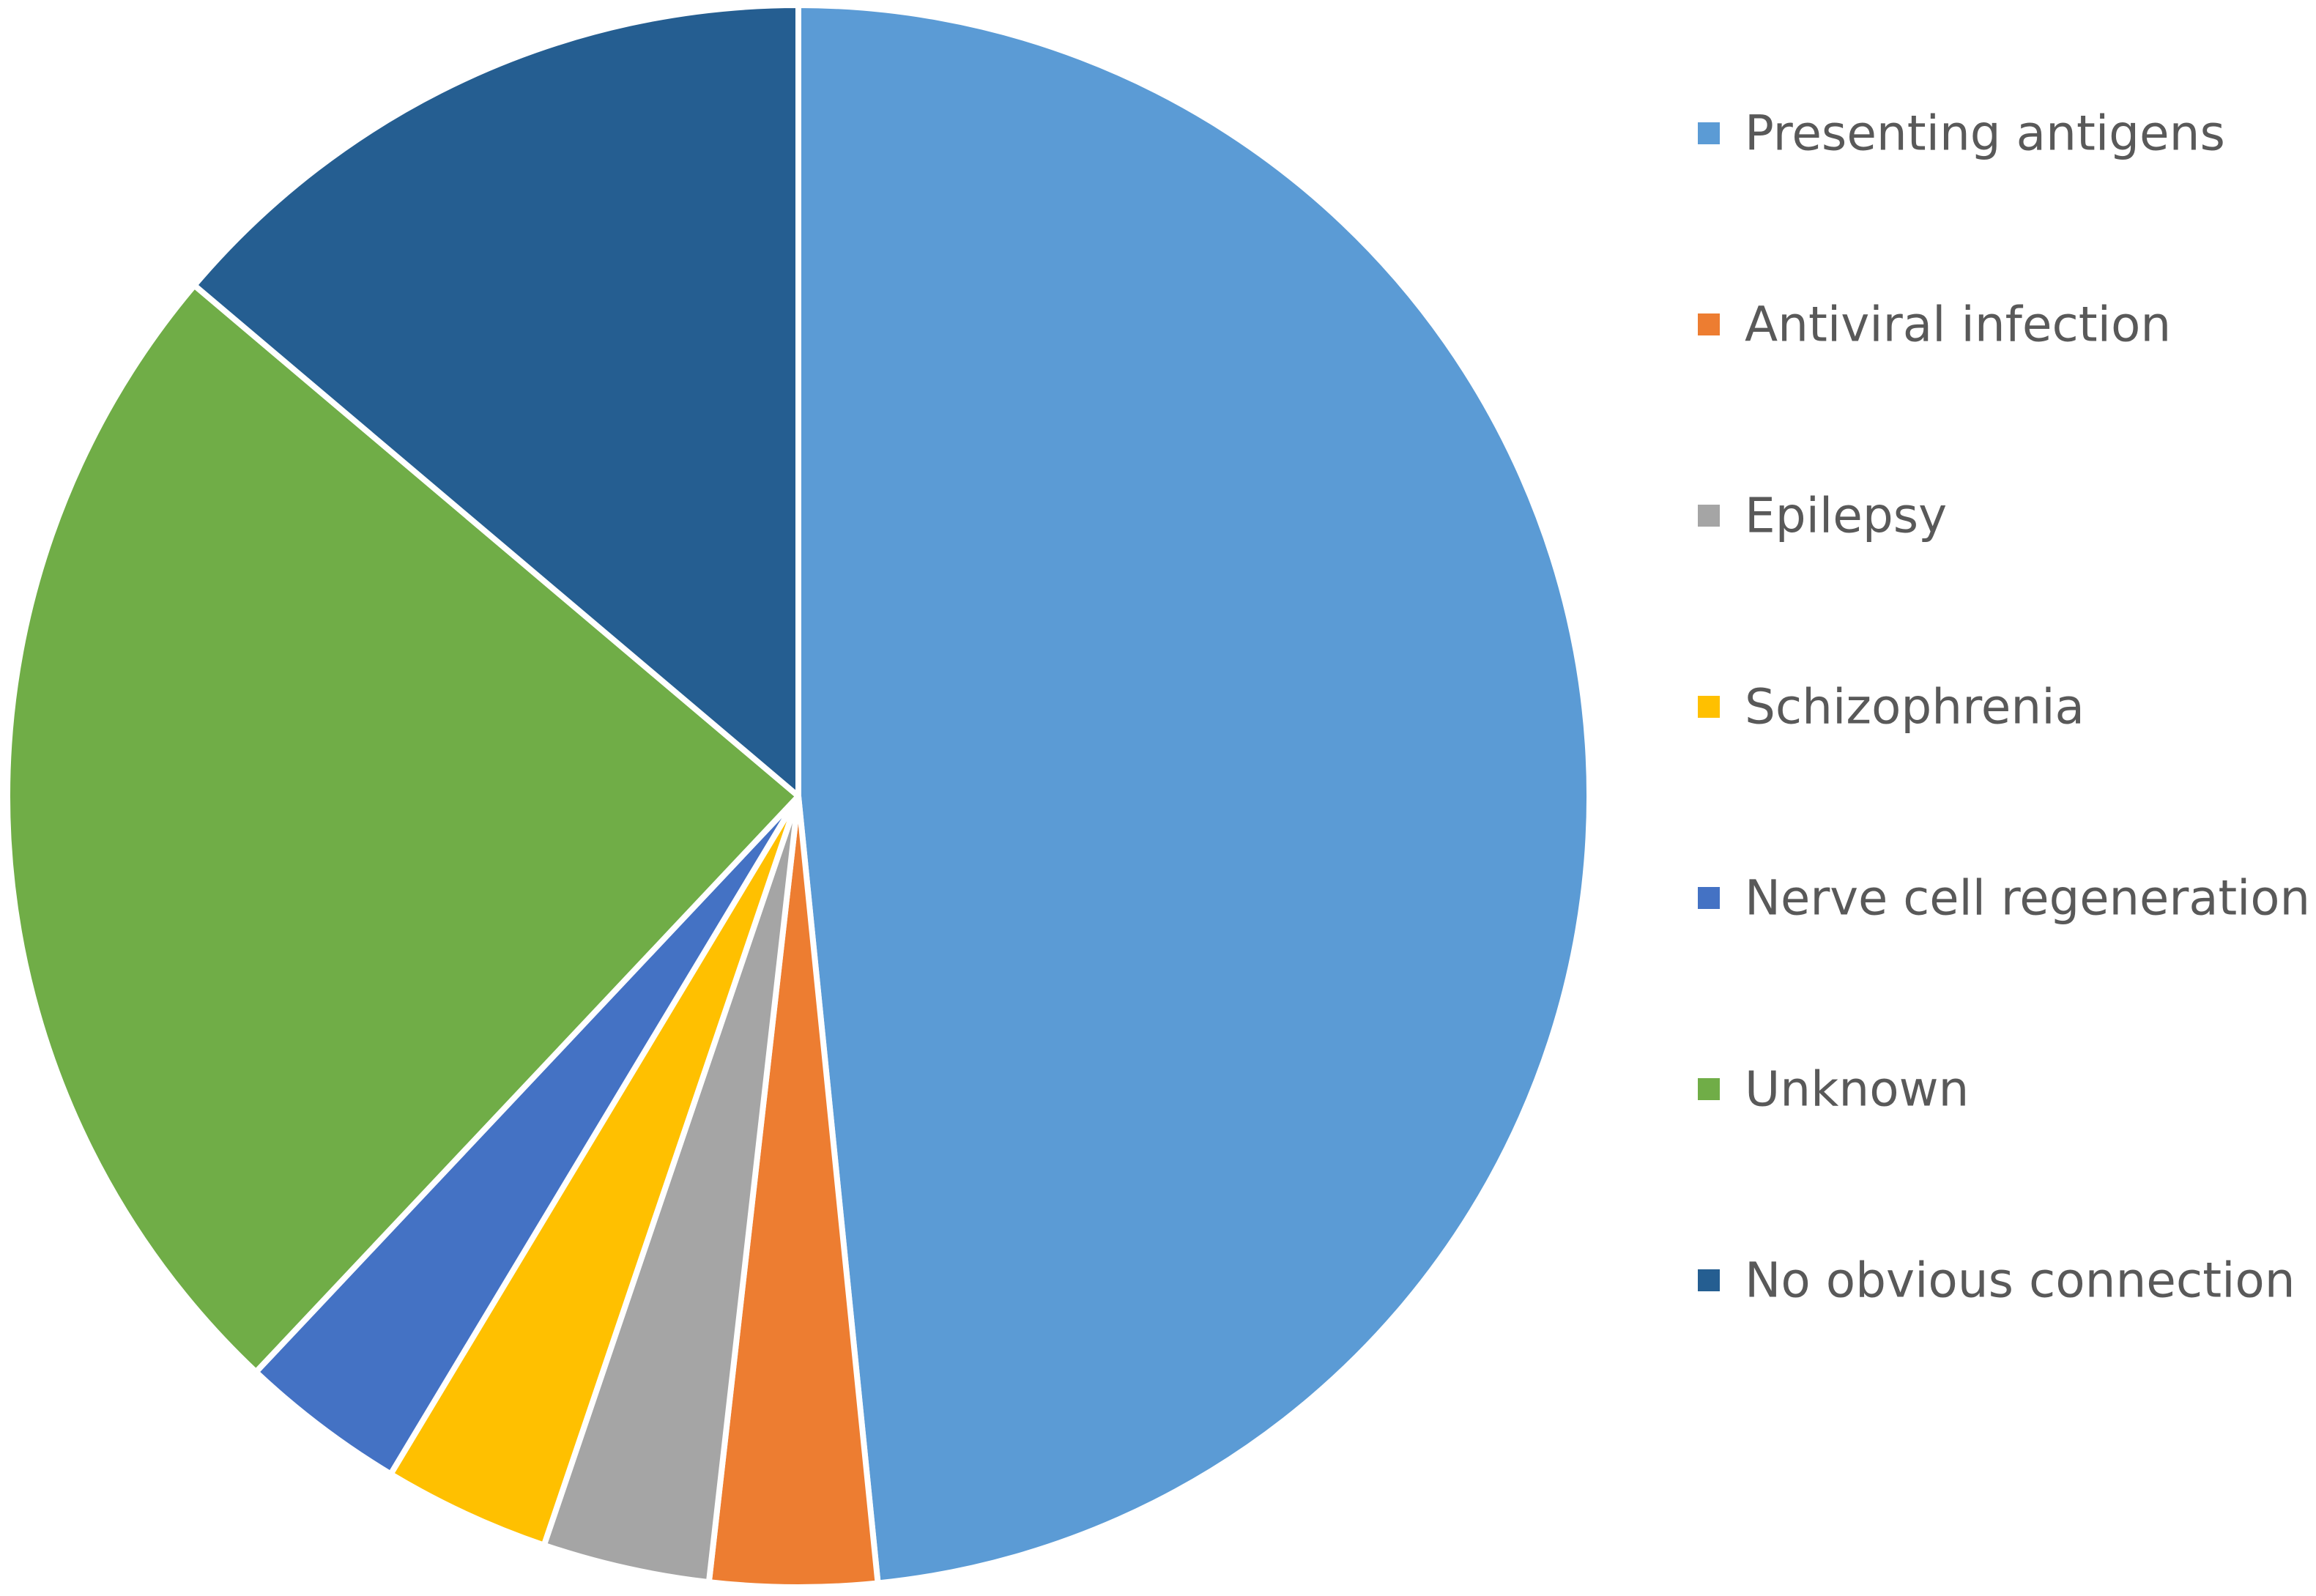 The height and width of the screenshot is (1596, 2316). Describe the element at coordinates (1709, 707) in the screenshot. I see `legend-swatch-schizophrenia` at that location.